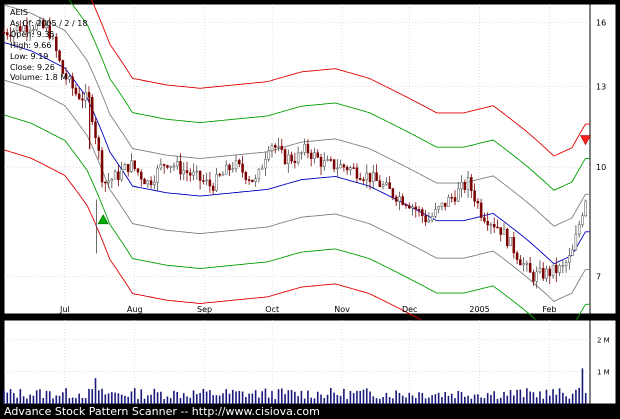  I want to click on price-axis-strip, so click(603, 159).